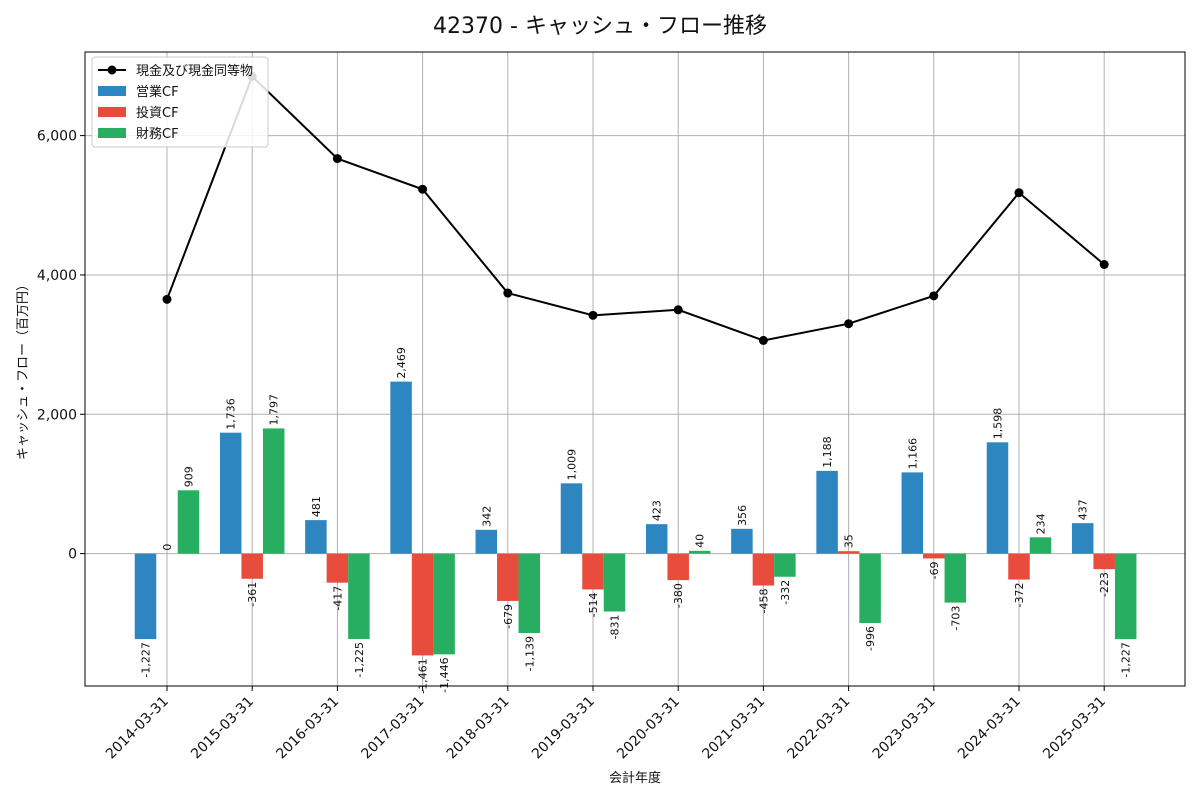 Image resolution: width=1200 pixels, height=800 pixels. I want to click on bar-value-label: 481, so click(316, 506).